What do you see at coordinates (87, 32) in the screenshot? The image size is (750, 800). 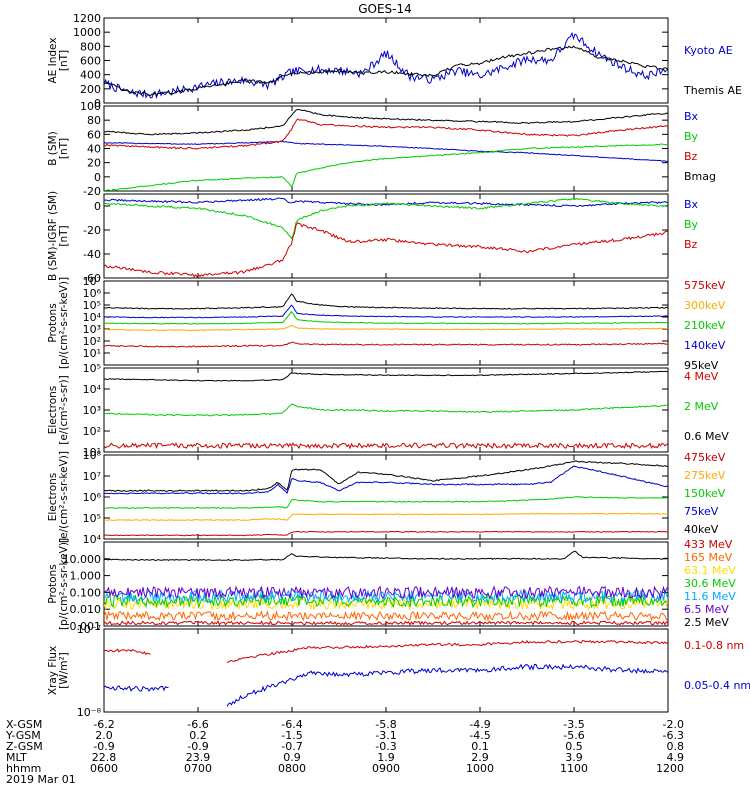 I see `y-tick-label: 1000` at bounding box center [87, 32].